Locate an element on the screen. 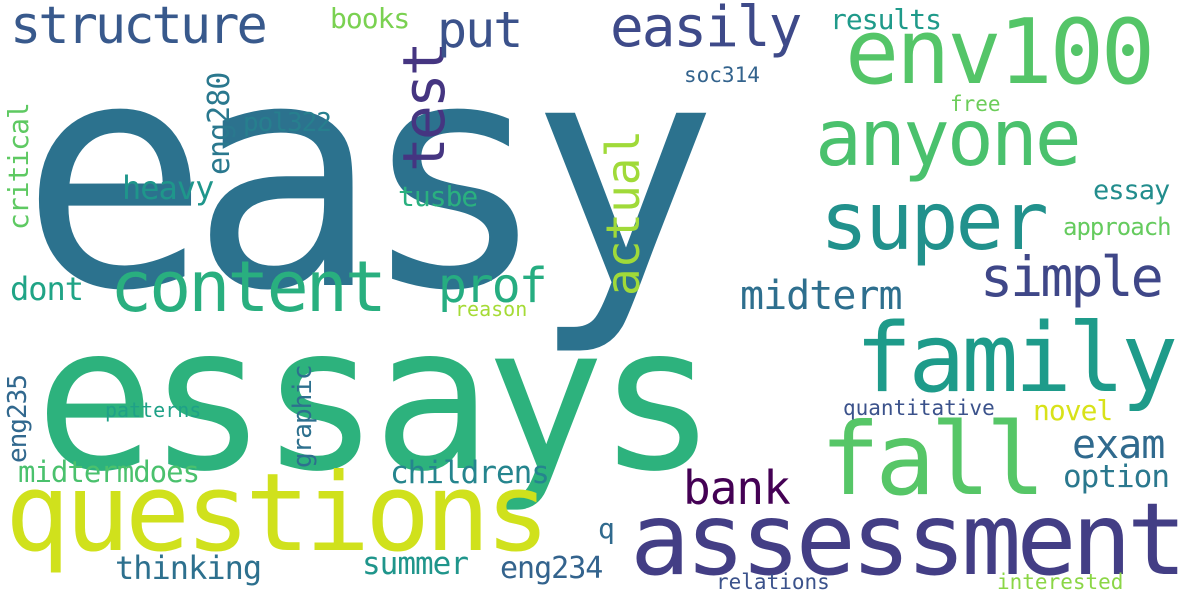 This screenshot has height=600, width=1200. word-graphic: graphic is located at coordinates (303, 416).